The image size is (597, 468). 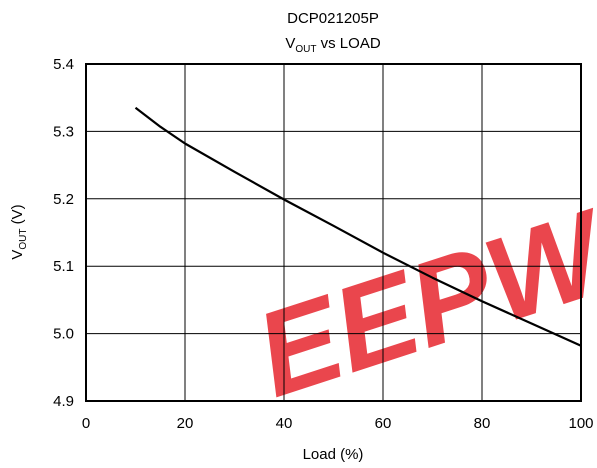 What do you see at coordinates (63, 64) in the screenshot?
I see `y-tick-label: 5.4` at bounding box center [63, 64].